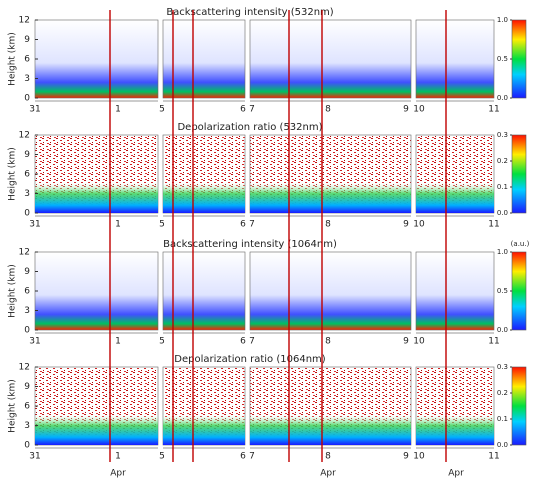 This screenshot has height=481, width=536. I want to click on panel-title: Depolarization ratio (1064nm), so click(249, 359).